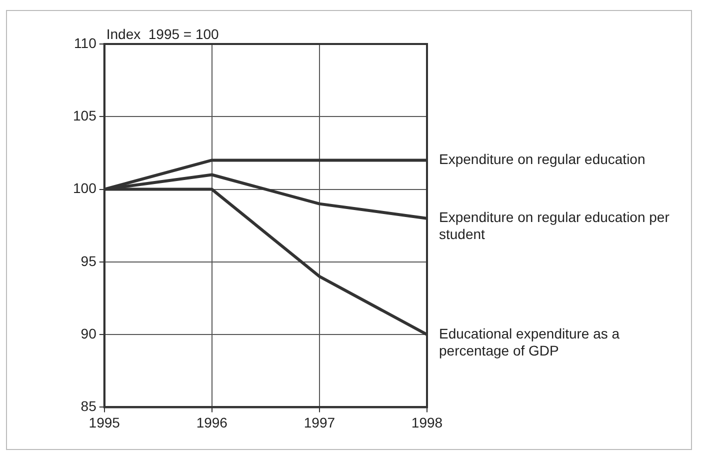 This screenshot has width=702, height=463. I want to click on y-tick-label: 110, so click(85, 42).